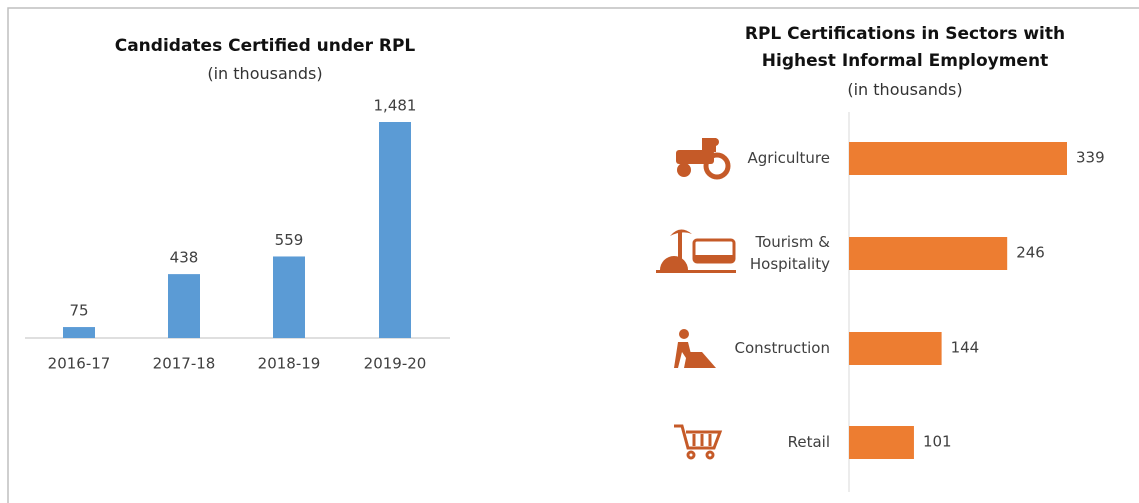 Image resolution: width=1139 pixels, height=503 pixels. I want to click on icon-tractor, so click(703, 159).